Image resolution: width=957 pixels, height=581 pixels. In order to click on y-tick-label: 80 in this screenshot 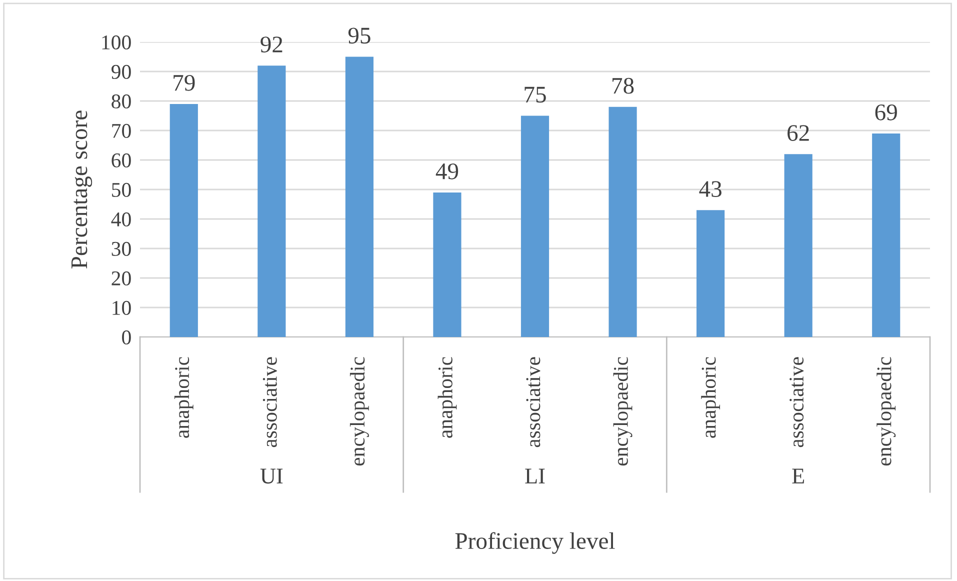, I will do `click(121, 101)`.